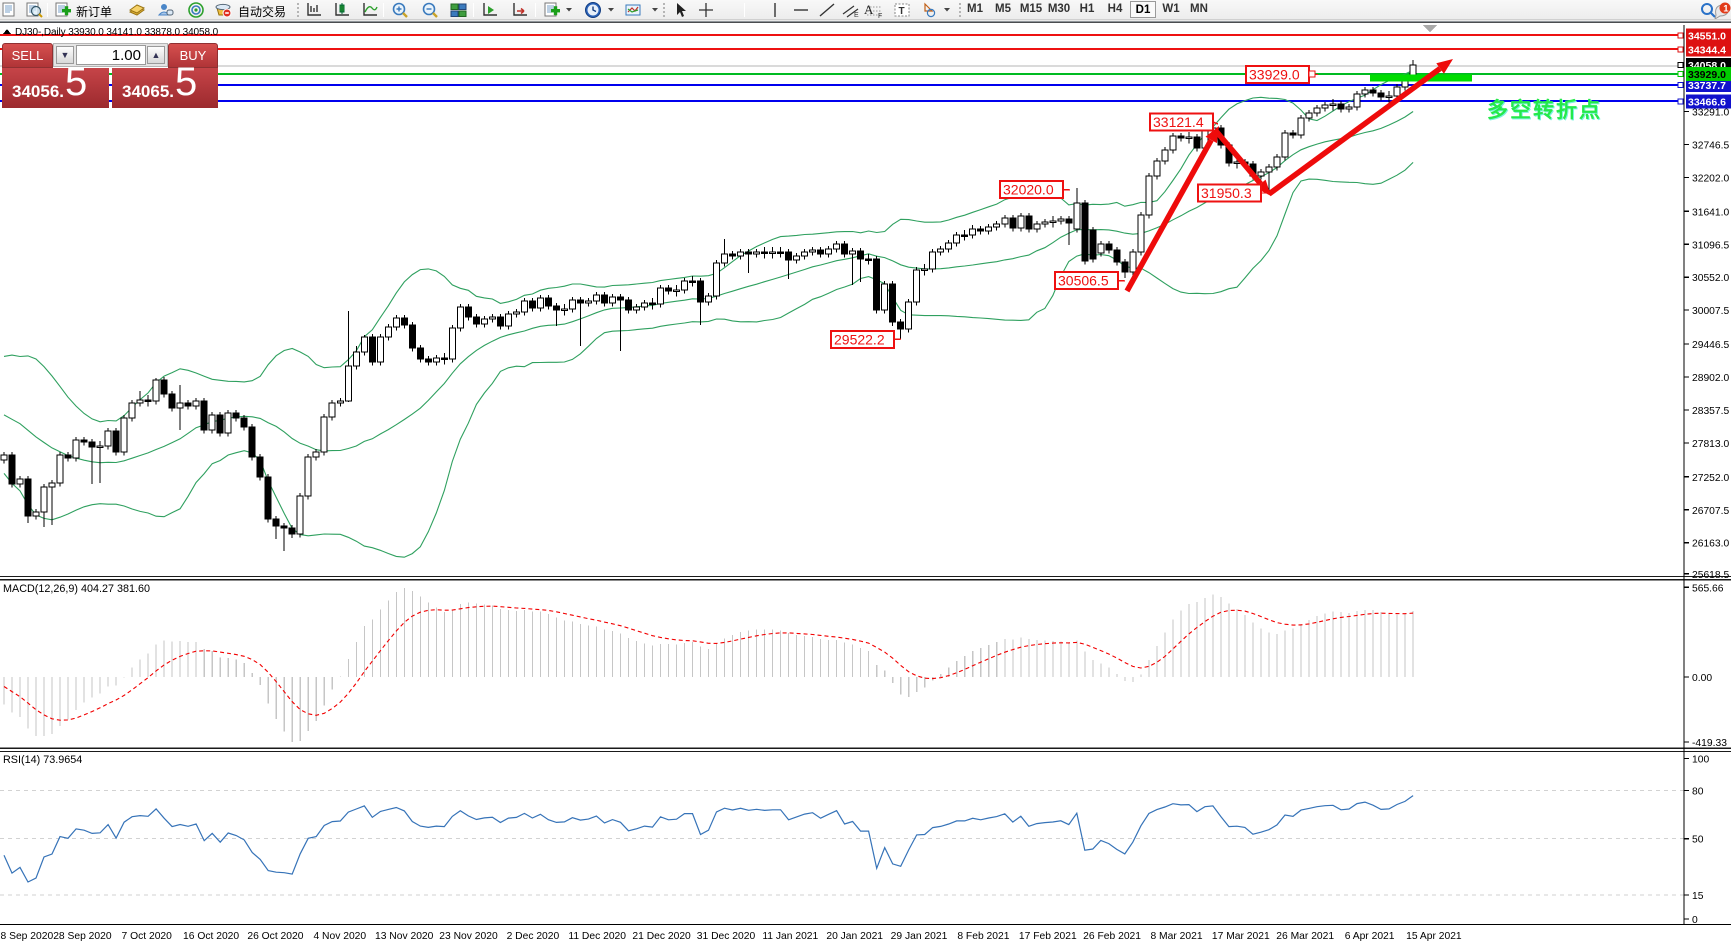 The image size is (1731, 945). Describe the element at coordinates (1176, 936) in the screenshot. I see `svg-text: 8 Mar 2021` at that location.